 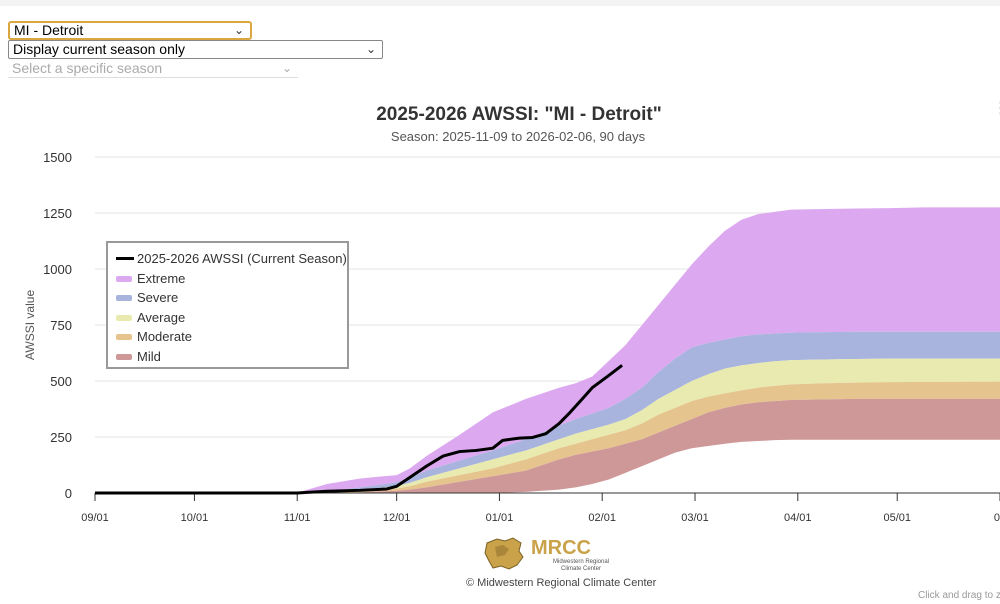 What do you see at coordinates (242, 258) in the screenshot?
I see `legend-label: 2025-2026 AWSSI (Current Season)` at bounding box center [242, 258].